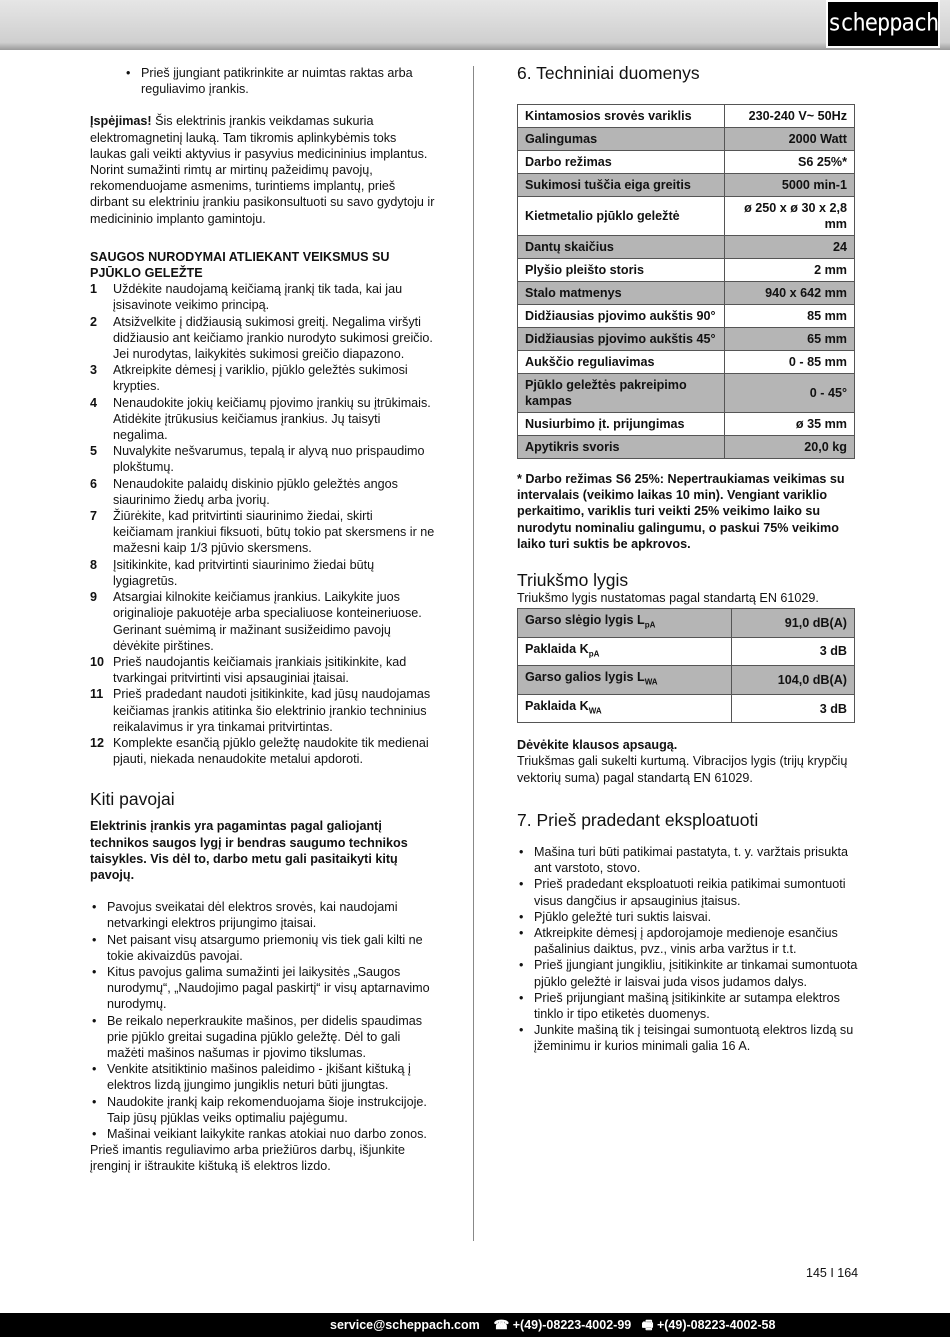 The image size is (950, 1337). What do you see at coordinates (789, 116) in the screenshot?
I see `spec-value: 230-240 V~ 50Hz` at bounding box center [789, 116].